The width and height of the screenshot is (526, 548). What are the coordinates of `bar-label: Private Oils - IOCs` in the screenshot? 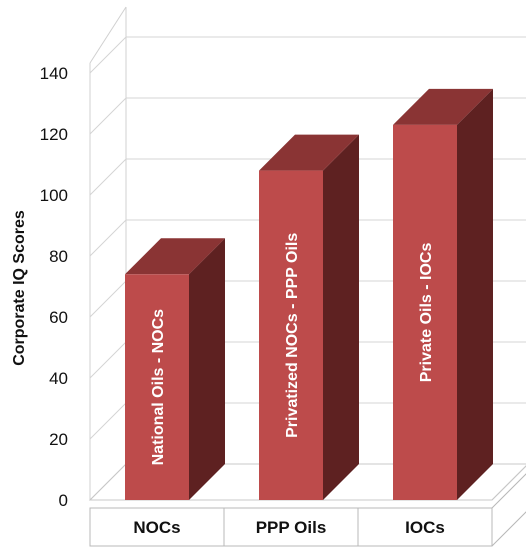 It's located at (426, 313).